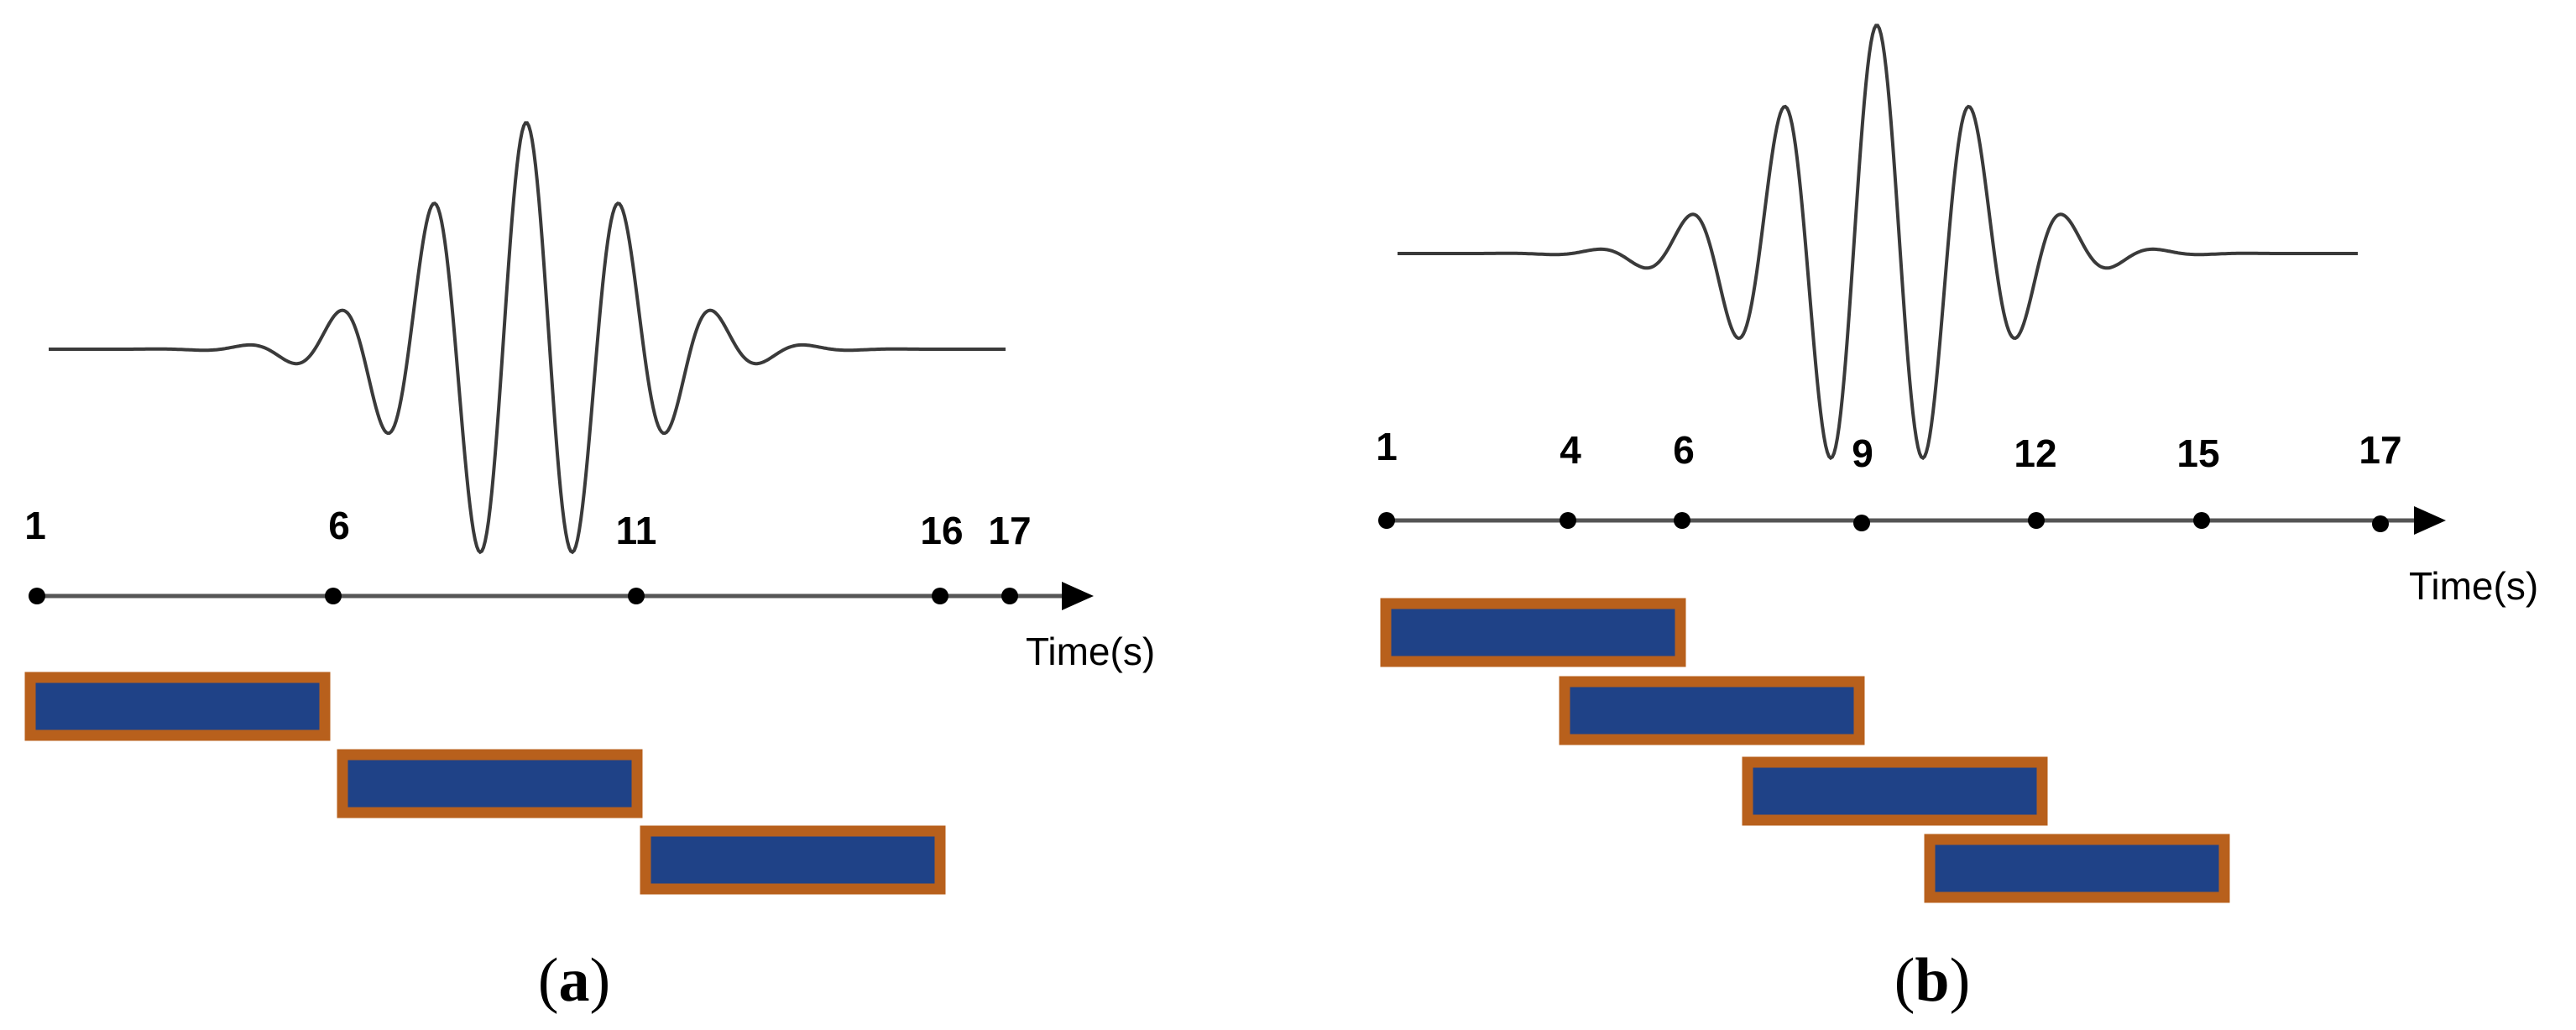  What do you see at coordinates (1090, 651) in the screenshot?
I see `axis-label-a: Time(s)` at bounding box center [1090, 651].